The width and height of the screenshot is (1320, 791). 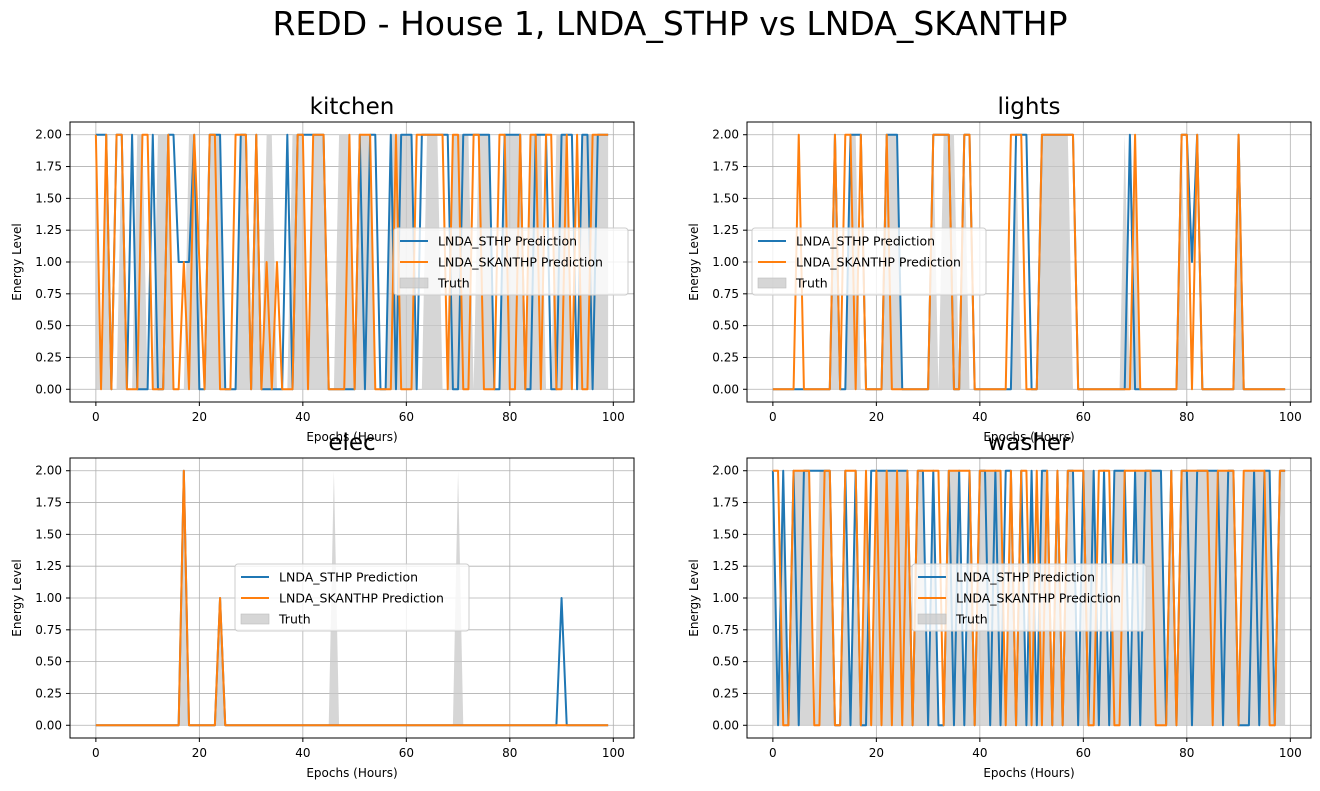 I want to click on subplot-title: lights, so click(x=1029, y=107).